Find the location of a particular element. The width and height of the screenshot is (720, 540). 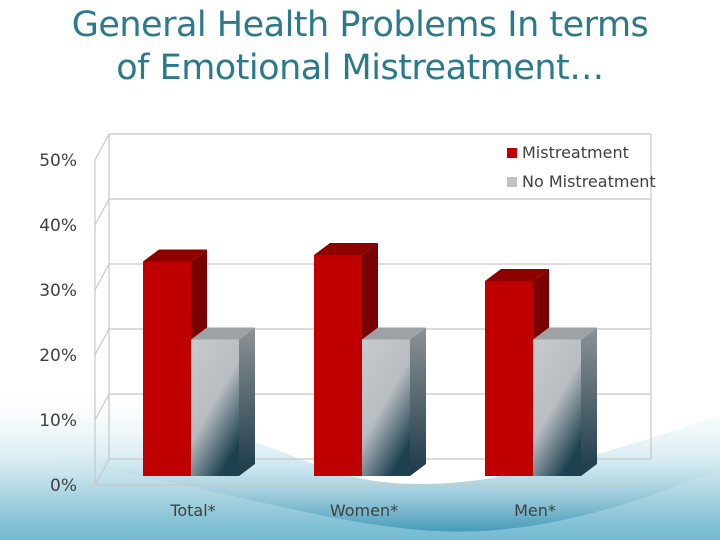

y-tick-label: 20% is located at coordinates (58, 356).